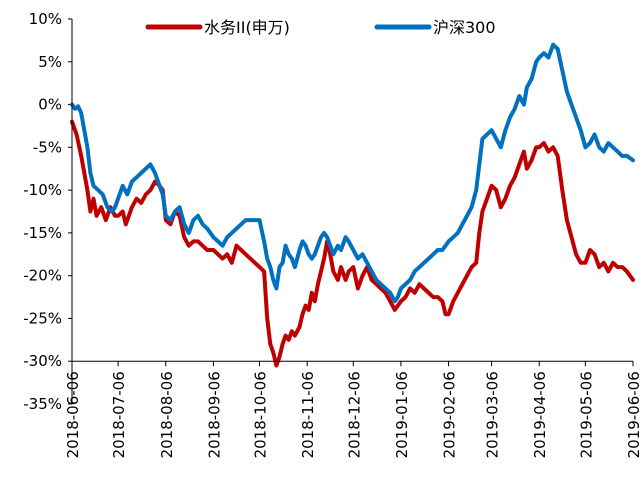 This screenshot has width=641, height=484. I want to click on y-tick-label: -5%, so click(47, 147).